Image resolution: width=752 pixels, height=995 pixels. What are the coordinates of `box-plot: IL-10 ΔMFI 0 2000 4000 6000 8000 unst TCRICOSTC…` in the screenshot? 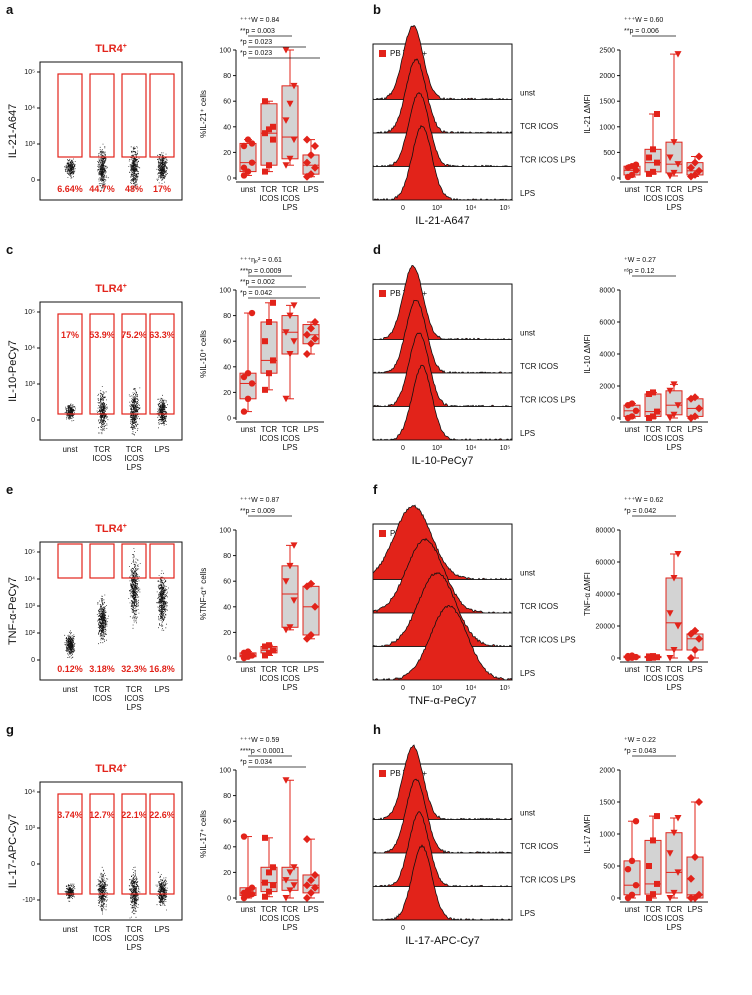 It's located at (645, 354).